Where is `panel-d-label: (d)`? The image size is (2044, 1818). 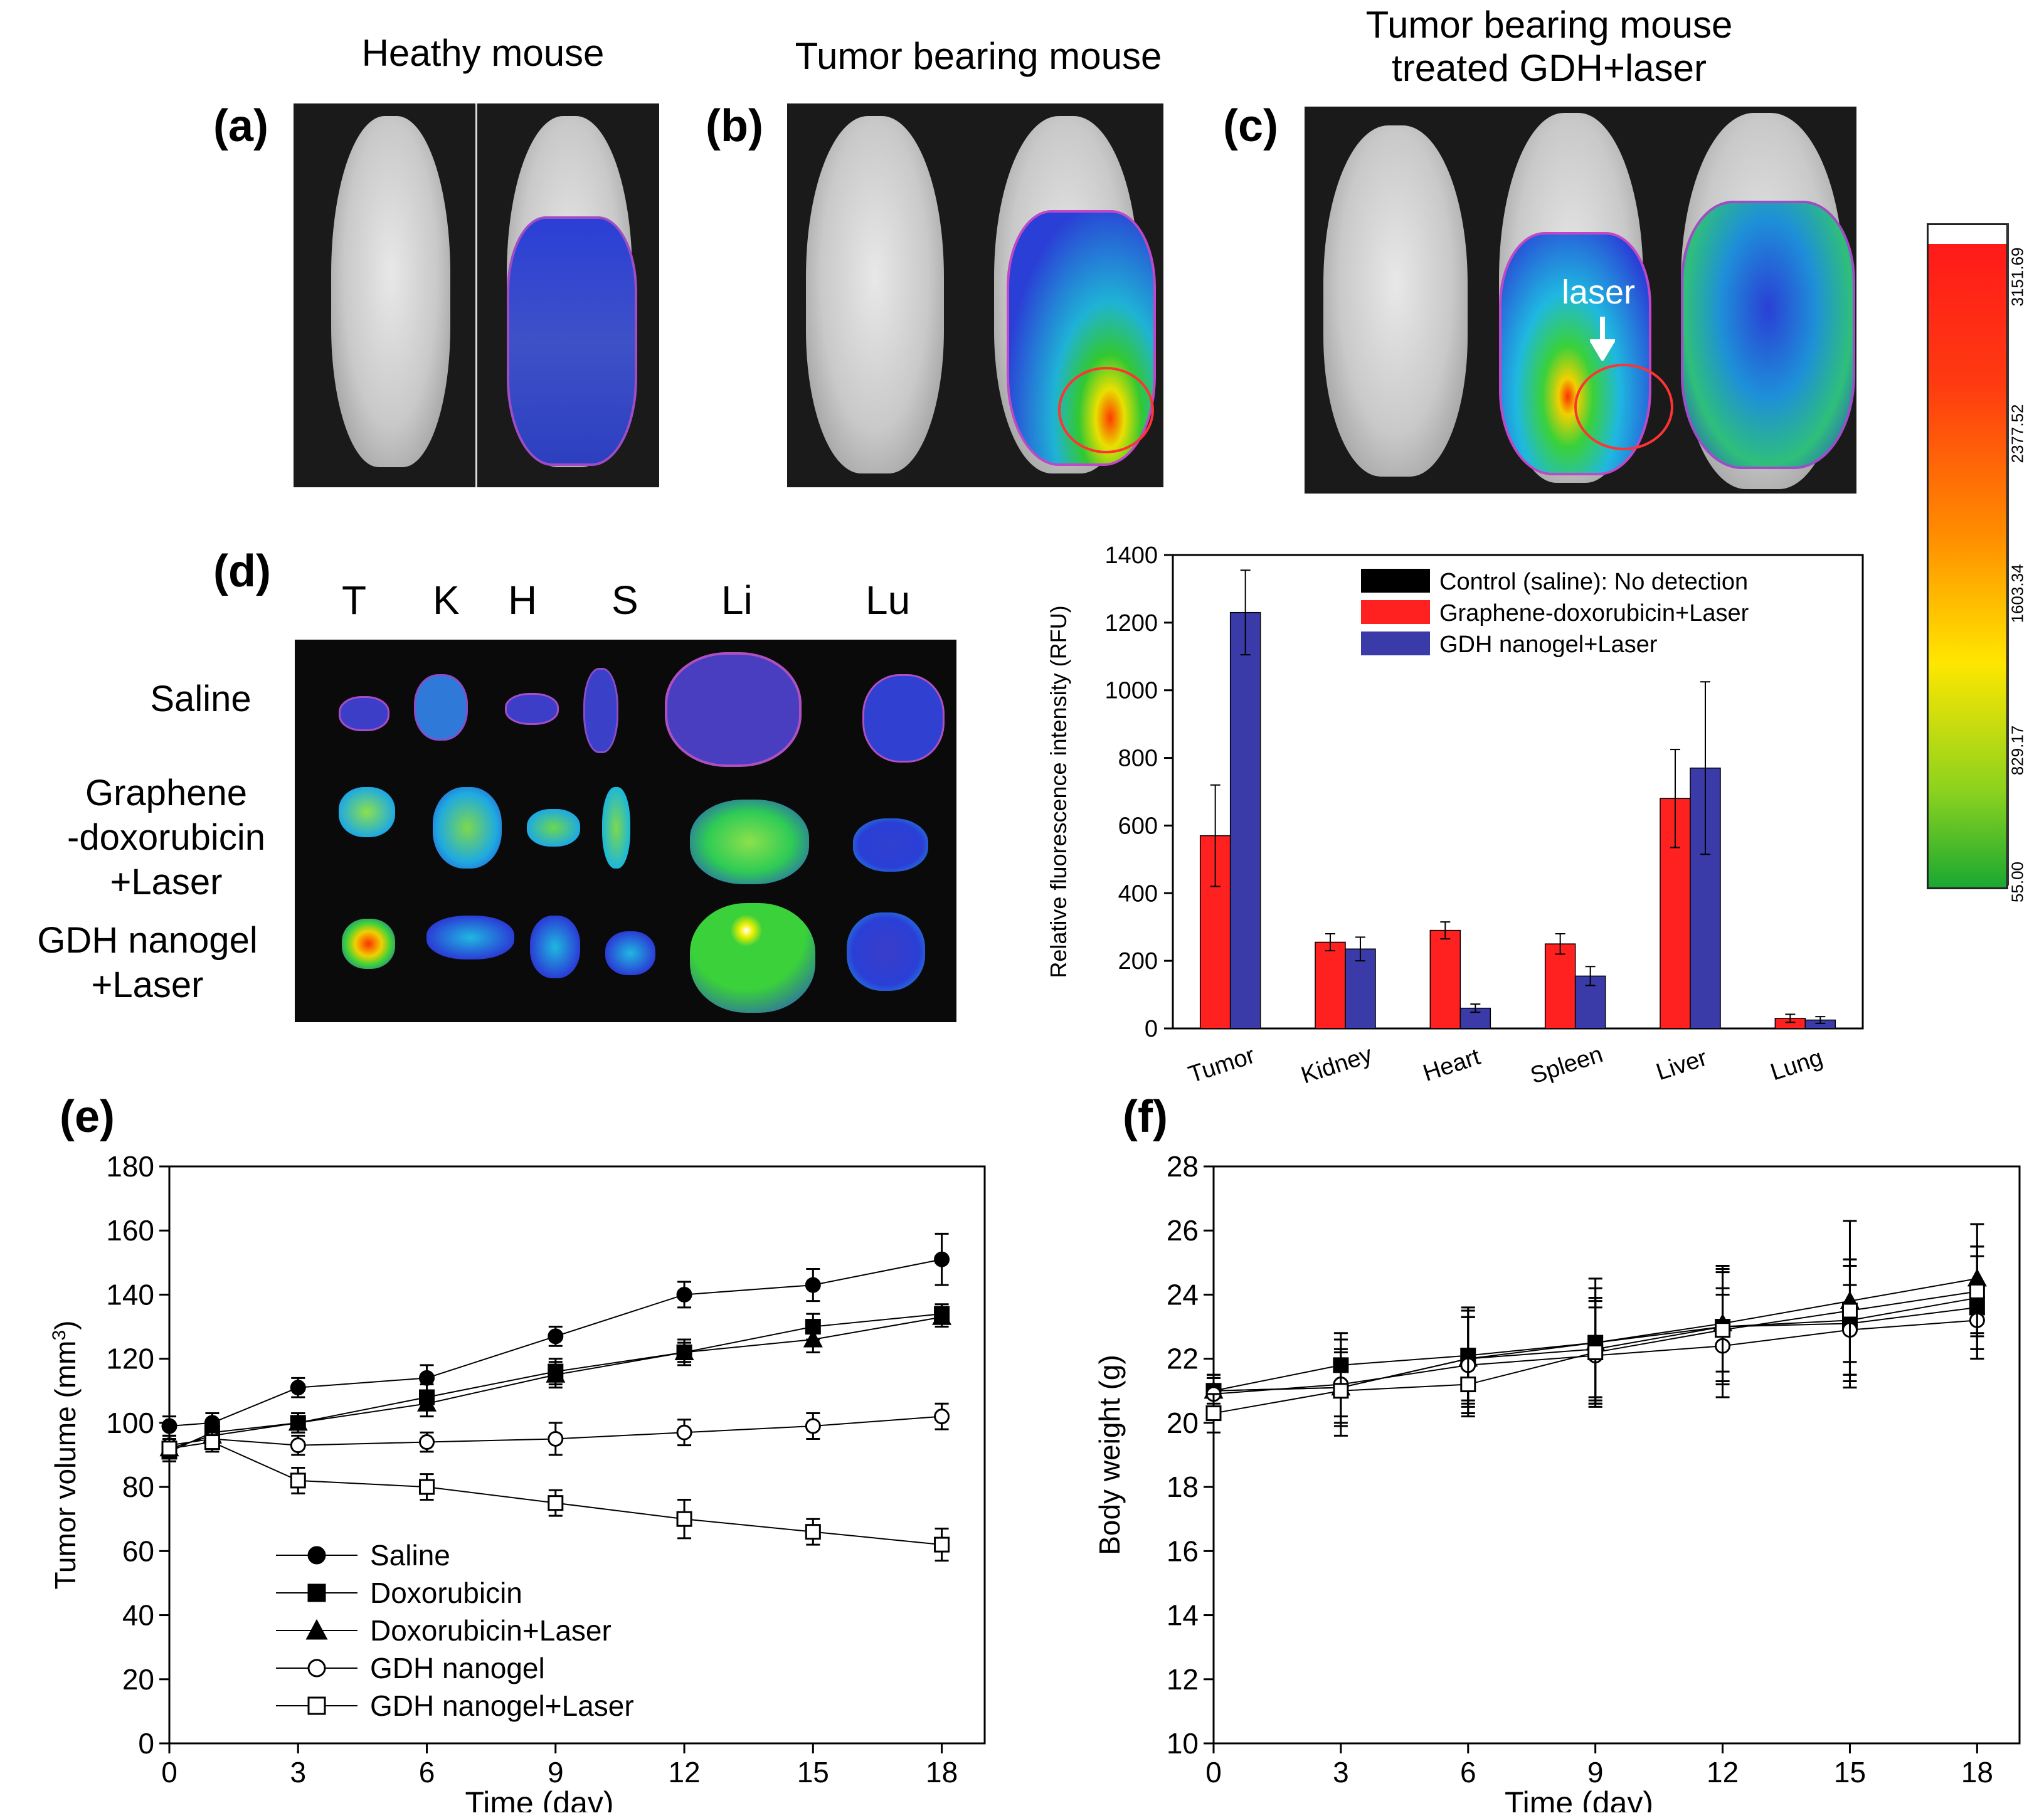
panel-d-label: (d) is located at coordinates (242, 571).